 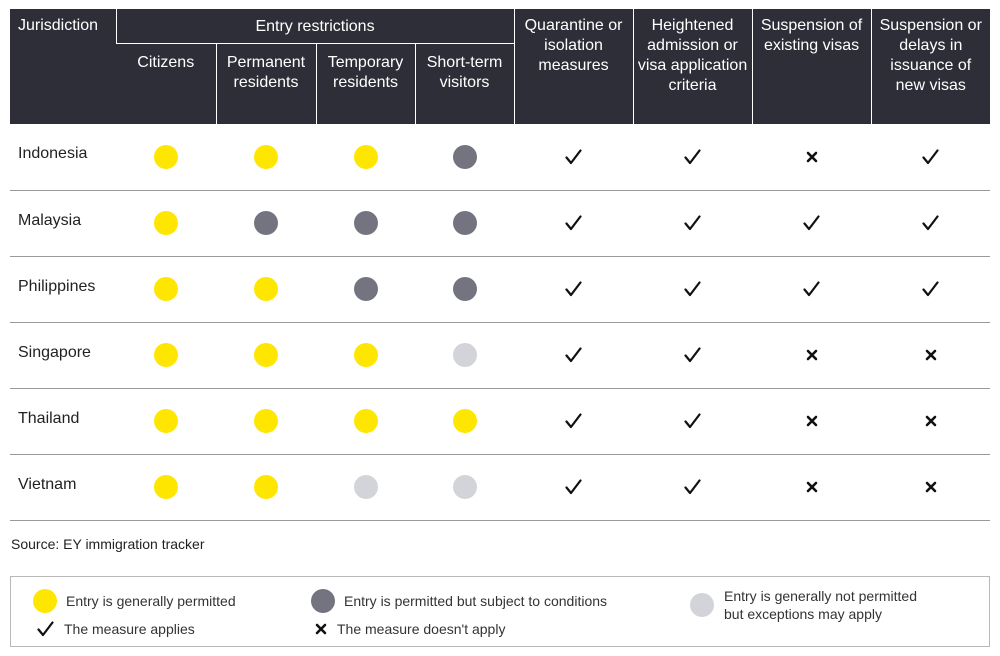 What do you see at coordinates (573, 66) in the screenshot?
I see `header-quarantine: Quarantine or isolation measures` at bounding box center [573, 66].